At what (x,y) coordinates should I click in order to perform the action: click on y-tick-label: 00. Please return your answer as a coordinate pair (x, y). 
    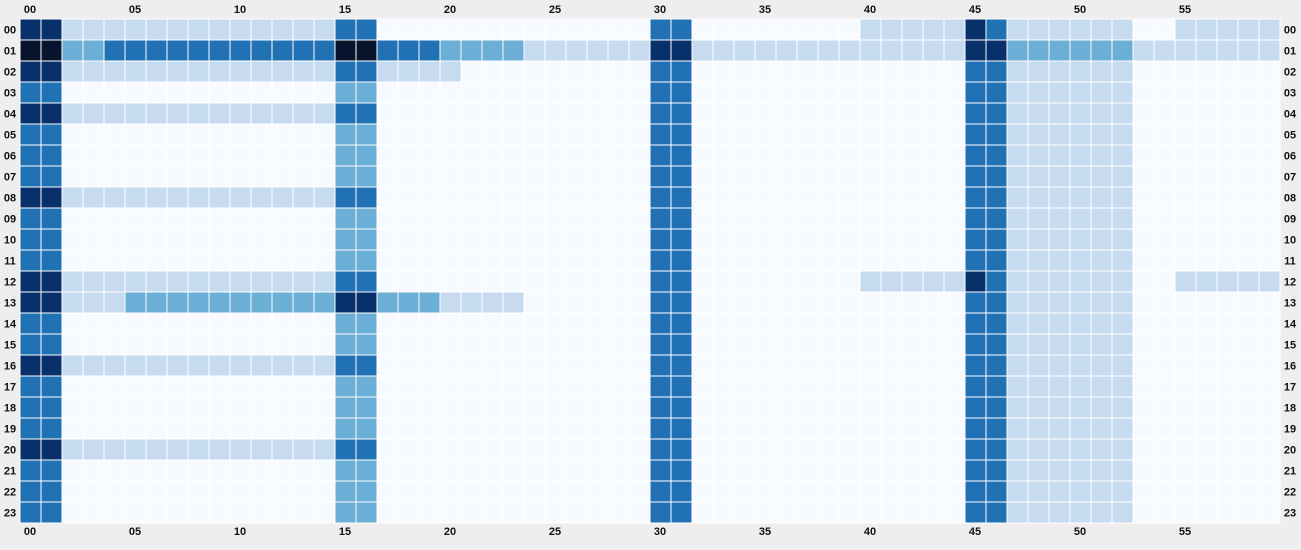
    Looking at the image, I should click on (1290, 31).